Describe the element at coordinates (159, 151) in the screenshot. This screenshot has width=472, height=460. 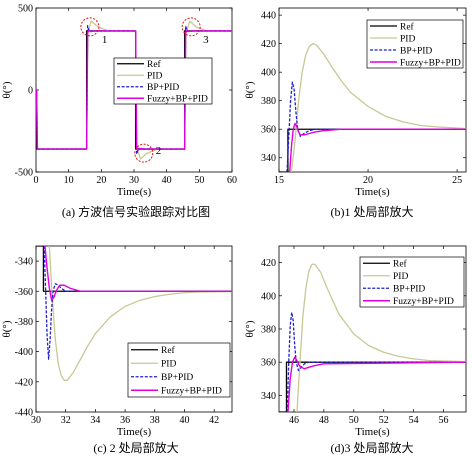
I see `annotation-label: 2` at that location.